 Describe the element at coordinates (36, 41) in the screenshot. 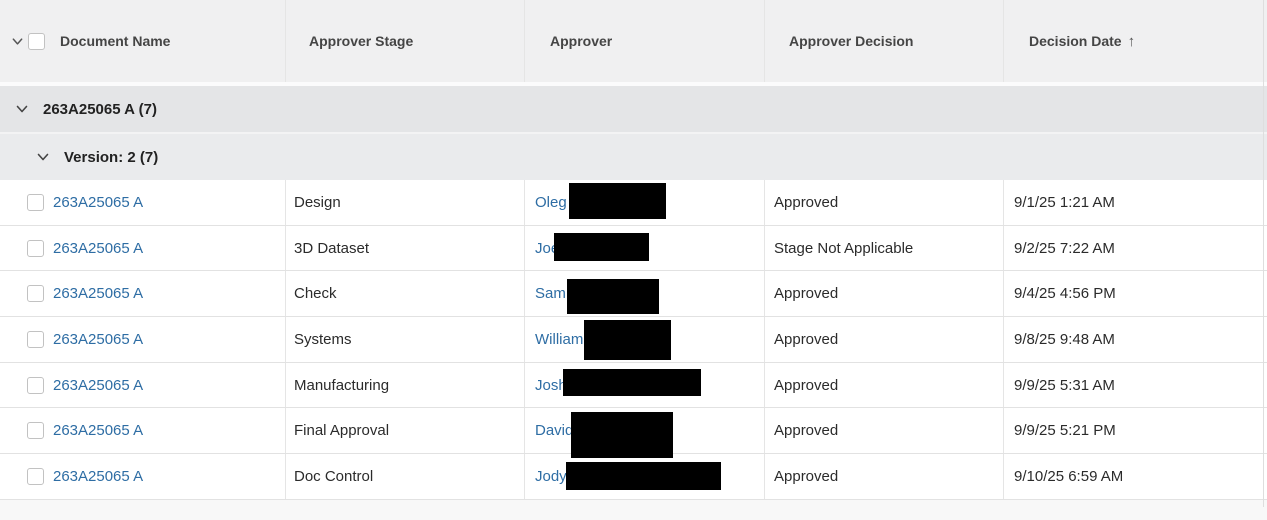

I see `select-all-checkbox` at that location.